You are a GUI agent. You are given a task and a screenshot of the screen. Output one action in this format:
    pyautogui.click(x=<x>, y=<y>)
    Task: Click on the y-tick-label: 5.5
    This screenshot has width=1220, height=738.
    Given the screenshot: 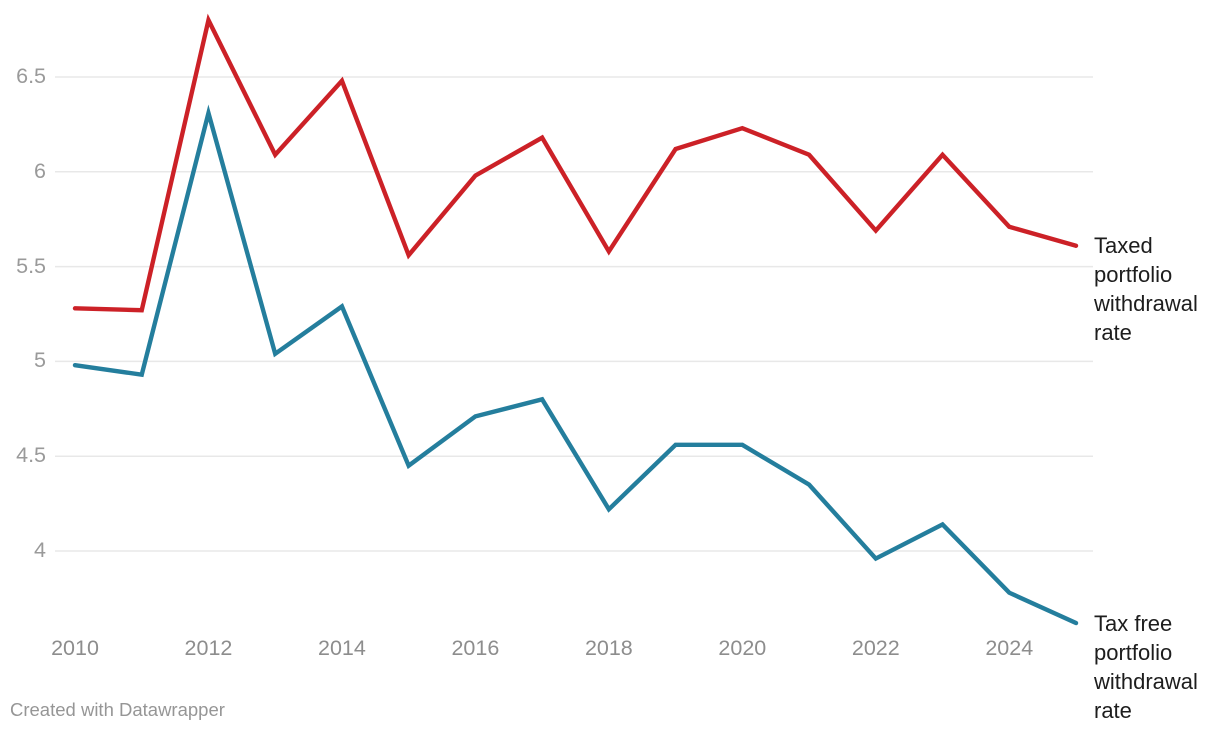 What is the action you would take?
    pyautogui.click(x=31, y=265)
    